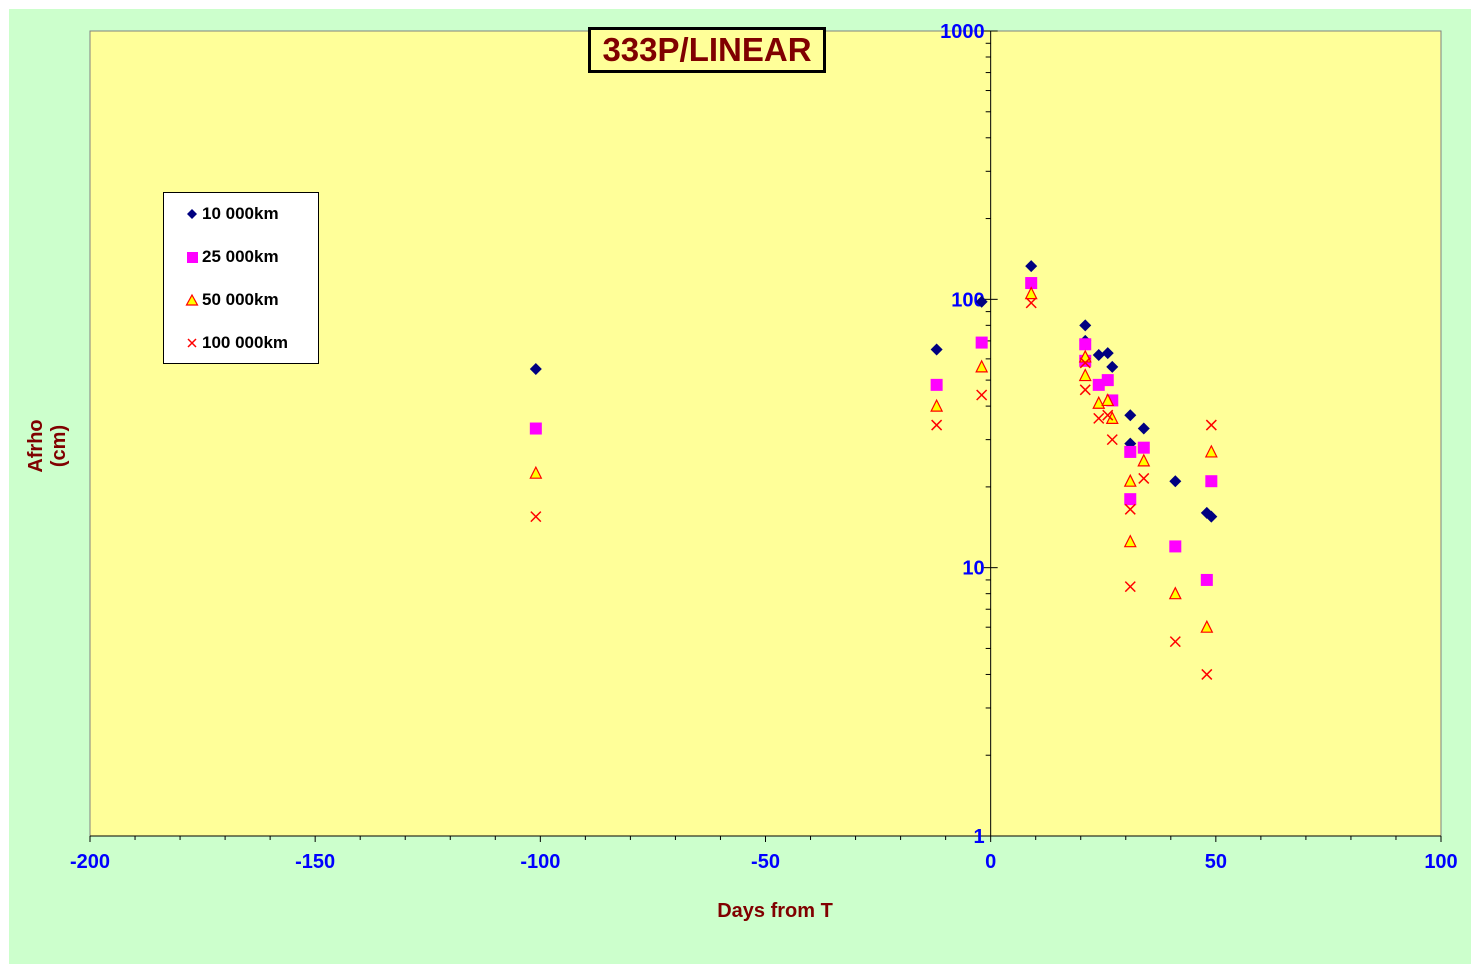 The width and height of the screenshot is (1480, 973). I want to click on y-tick-label: 100, so click(967, 300).